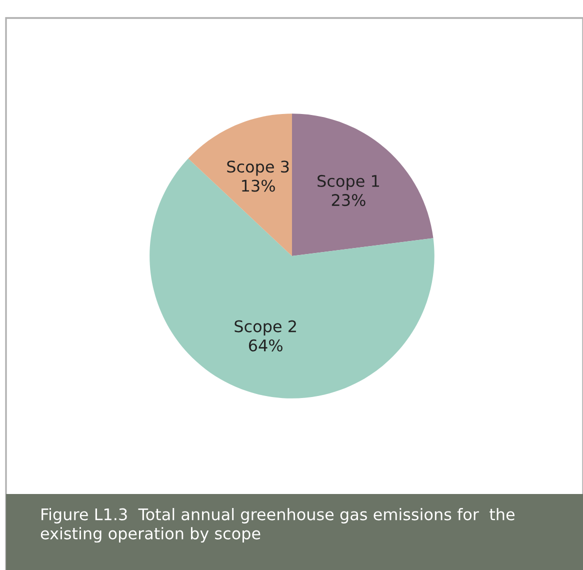 Image resolution: width=583 pixels, height=570 pixels. I want to click on caption: Figure L1.3 Total annual greenhouse gas emissions for the existing operation by scope, so click(277, 525).